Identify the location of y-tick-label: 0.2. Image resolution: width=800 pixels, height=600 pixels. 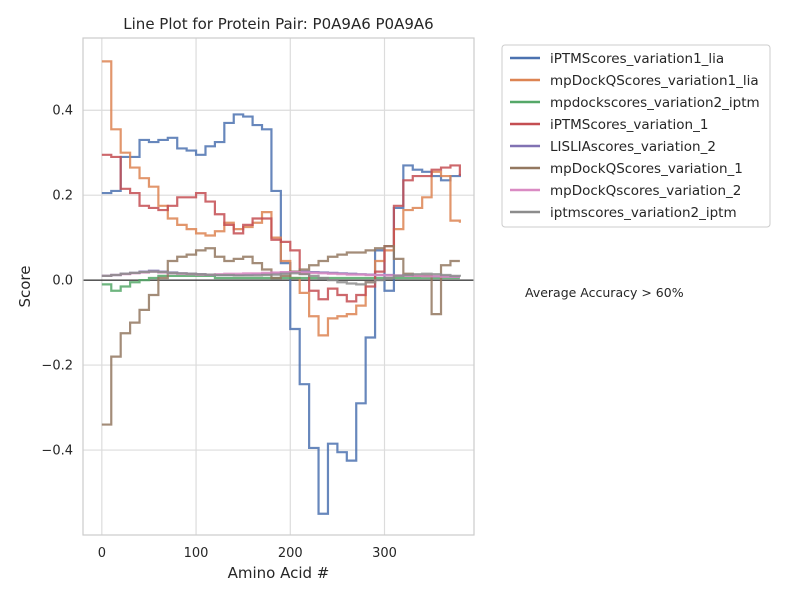
(62, 196).